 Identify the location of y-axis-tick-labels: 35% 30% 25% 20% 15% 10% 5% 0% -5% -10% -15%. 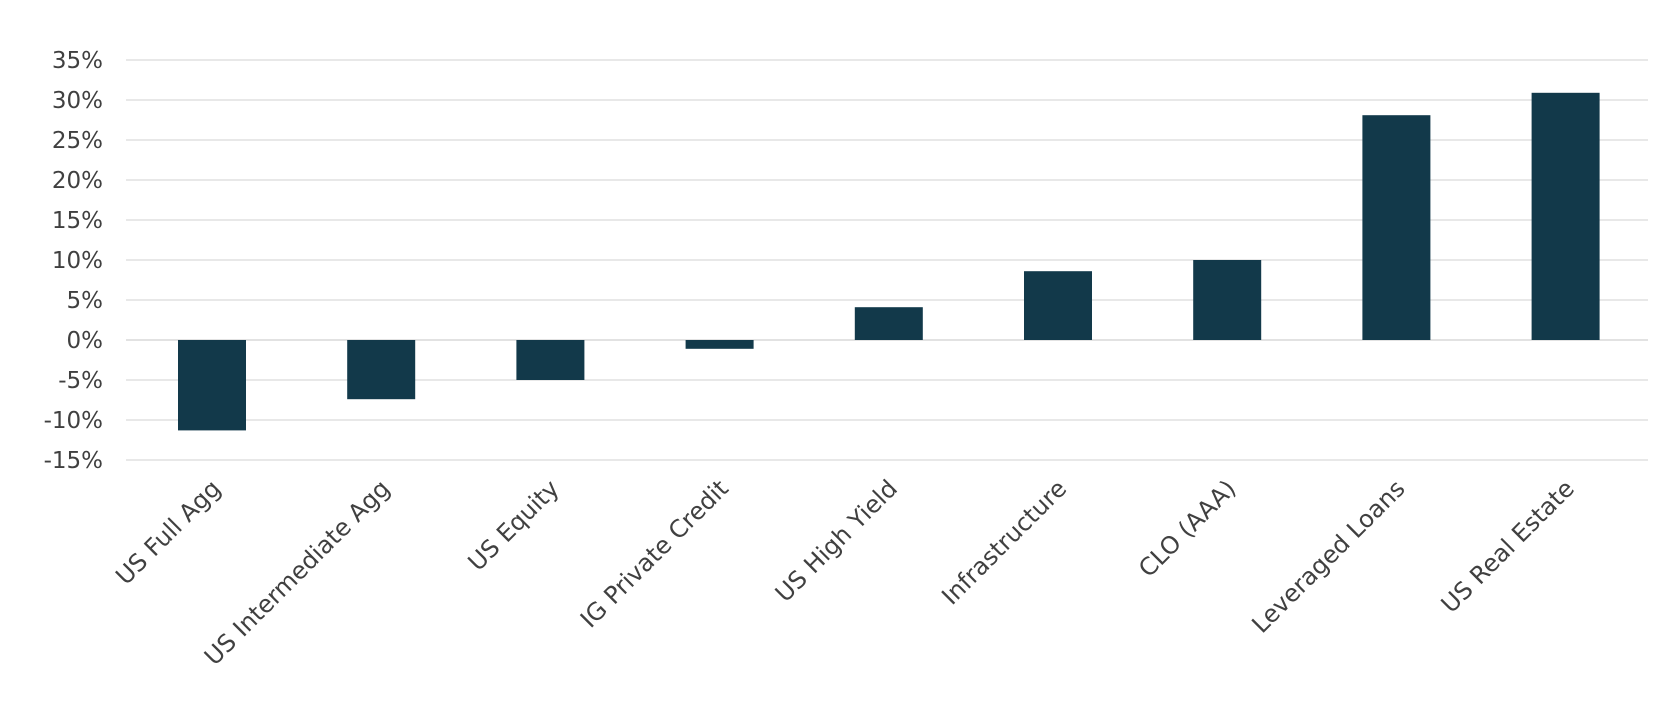
(73, 261).